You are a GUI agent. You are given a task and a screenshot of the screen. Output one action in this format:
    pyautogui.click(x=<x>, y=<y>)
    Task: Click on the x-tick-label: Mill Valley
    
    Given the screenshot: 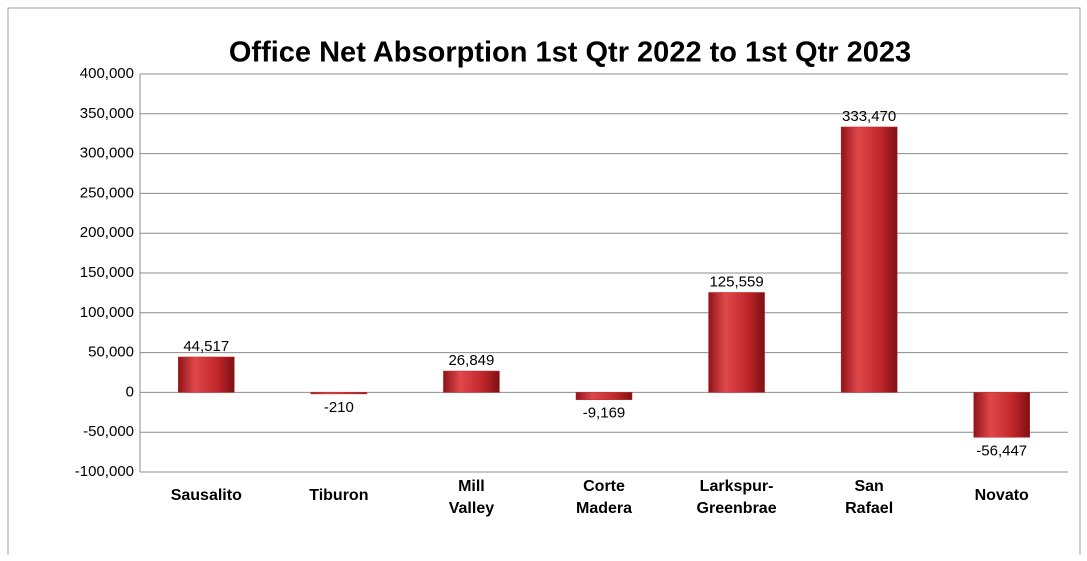 What is the action you would take?
    pyautogui.click(x=471, y=497)
    